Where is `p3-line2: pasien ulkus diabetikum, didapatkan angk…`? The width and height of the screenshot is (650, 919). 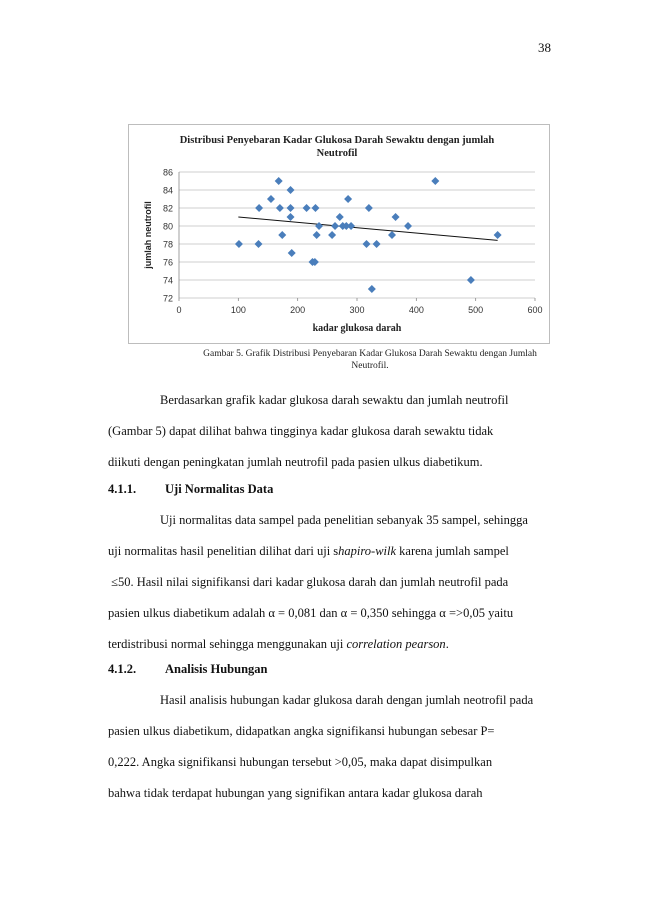
p3-line2: pasien ulkus diabetikum, didapatkan angk… is located at coordinates (301, 731).